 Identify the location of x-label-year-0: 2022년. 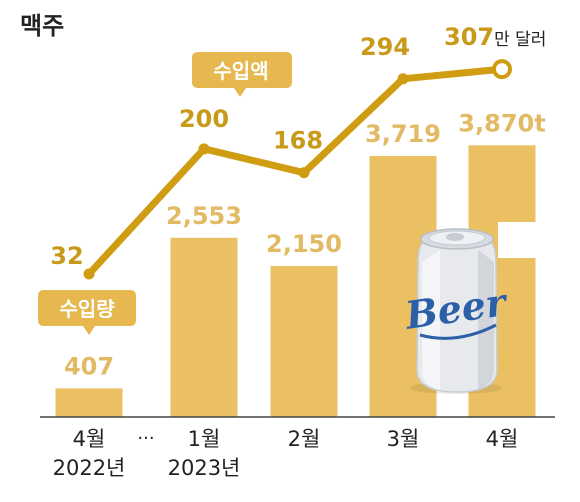
(89, 468).